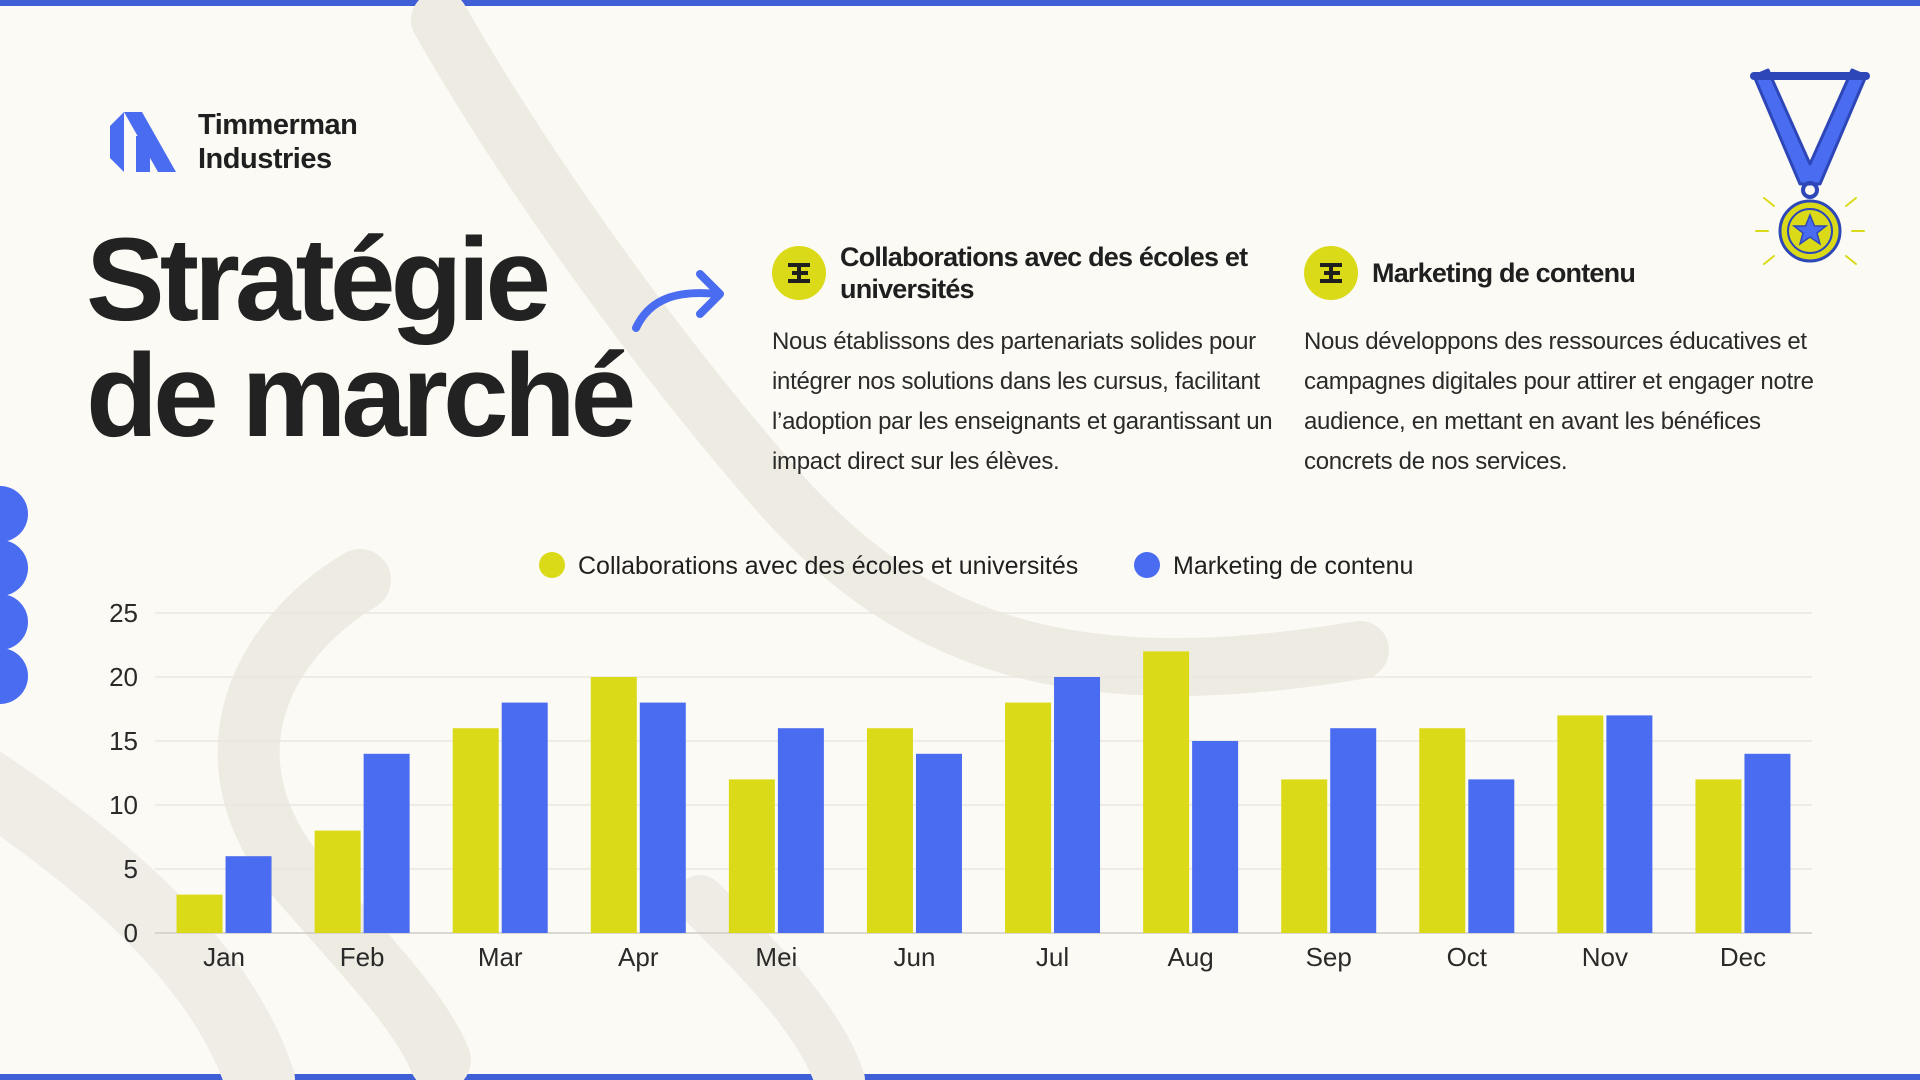 Image resolution: width=1920 pixels, height=1080 pixels. What do you see at coordinates (1052, 957) in the screenshot?
I see `x-tick-label: Jul` at bounding box center [1052, 957].